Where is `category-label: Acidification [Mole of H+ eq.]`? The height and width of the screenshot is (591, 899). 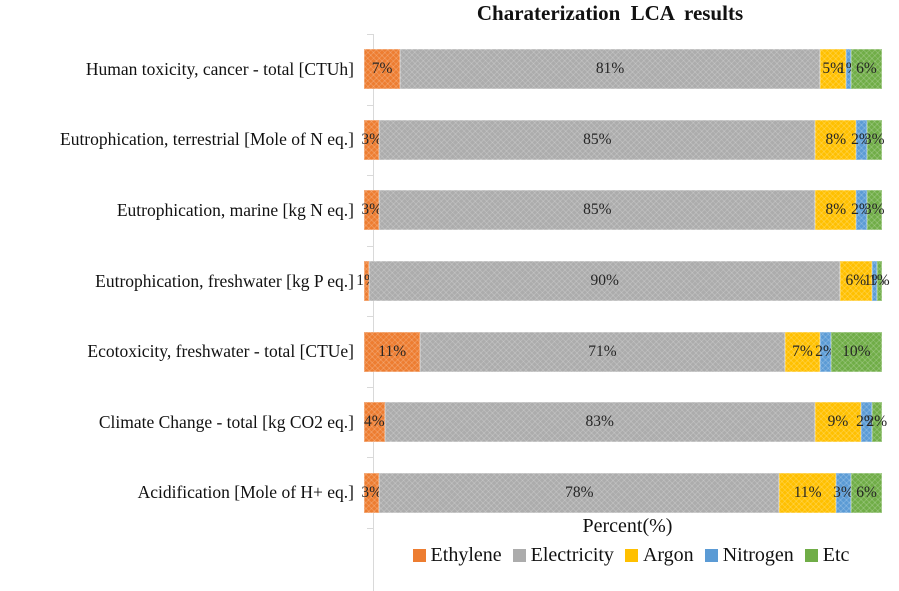
category-label: Acidification [Mole of H+ eq.] is located at coordinates (245, 492).